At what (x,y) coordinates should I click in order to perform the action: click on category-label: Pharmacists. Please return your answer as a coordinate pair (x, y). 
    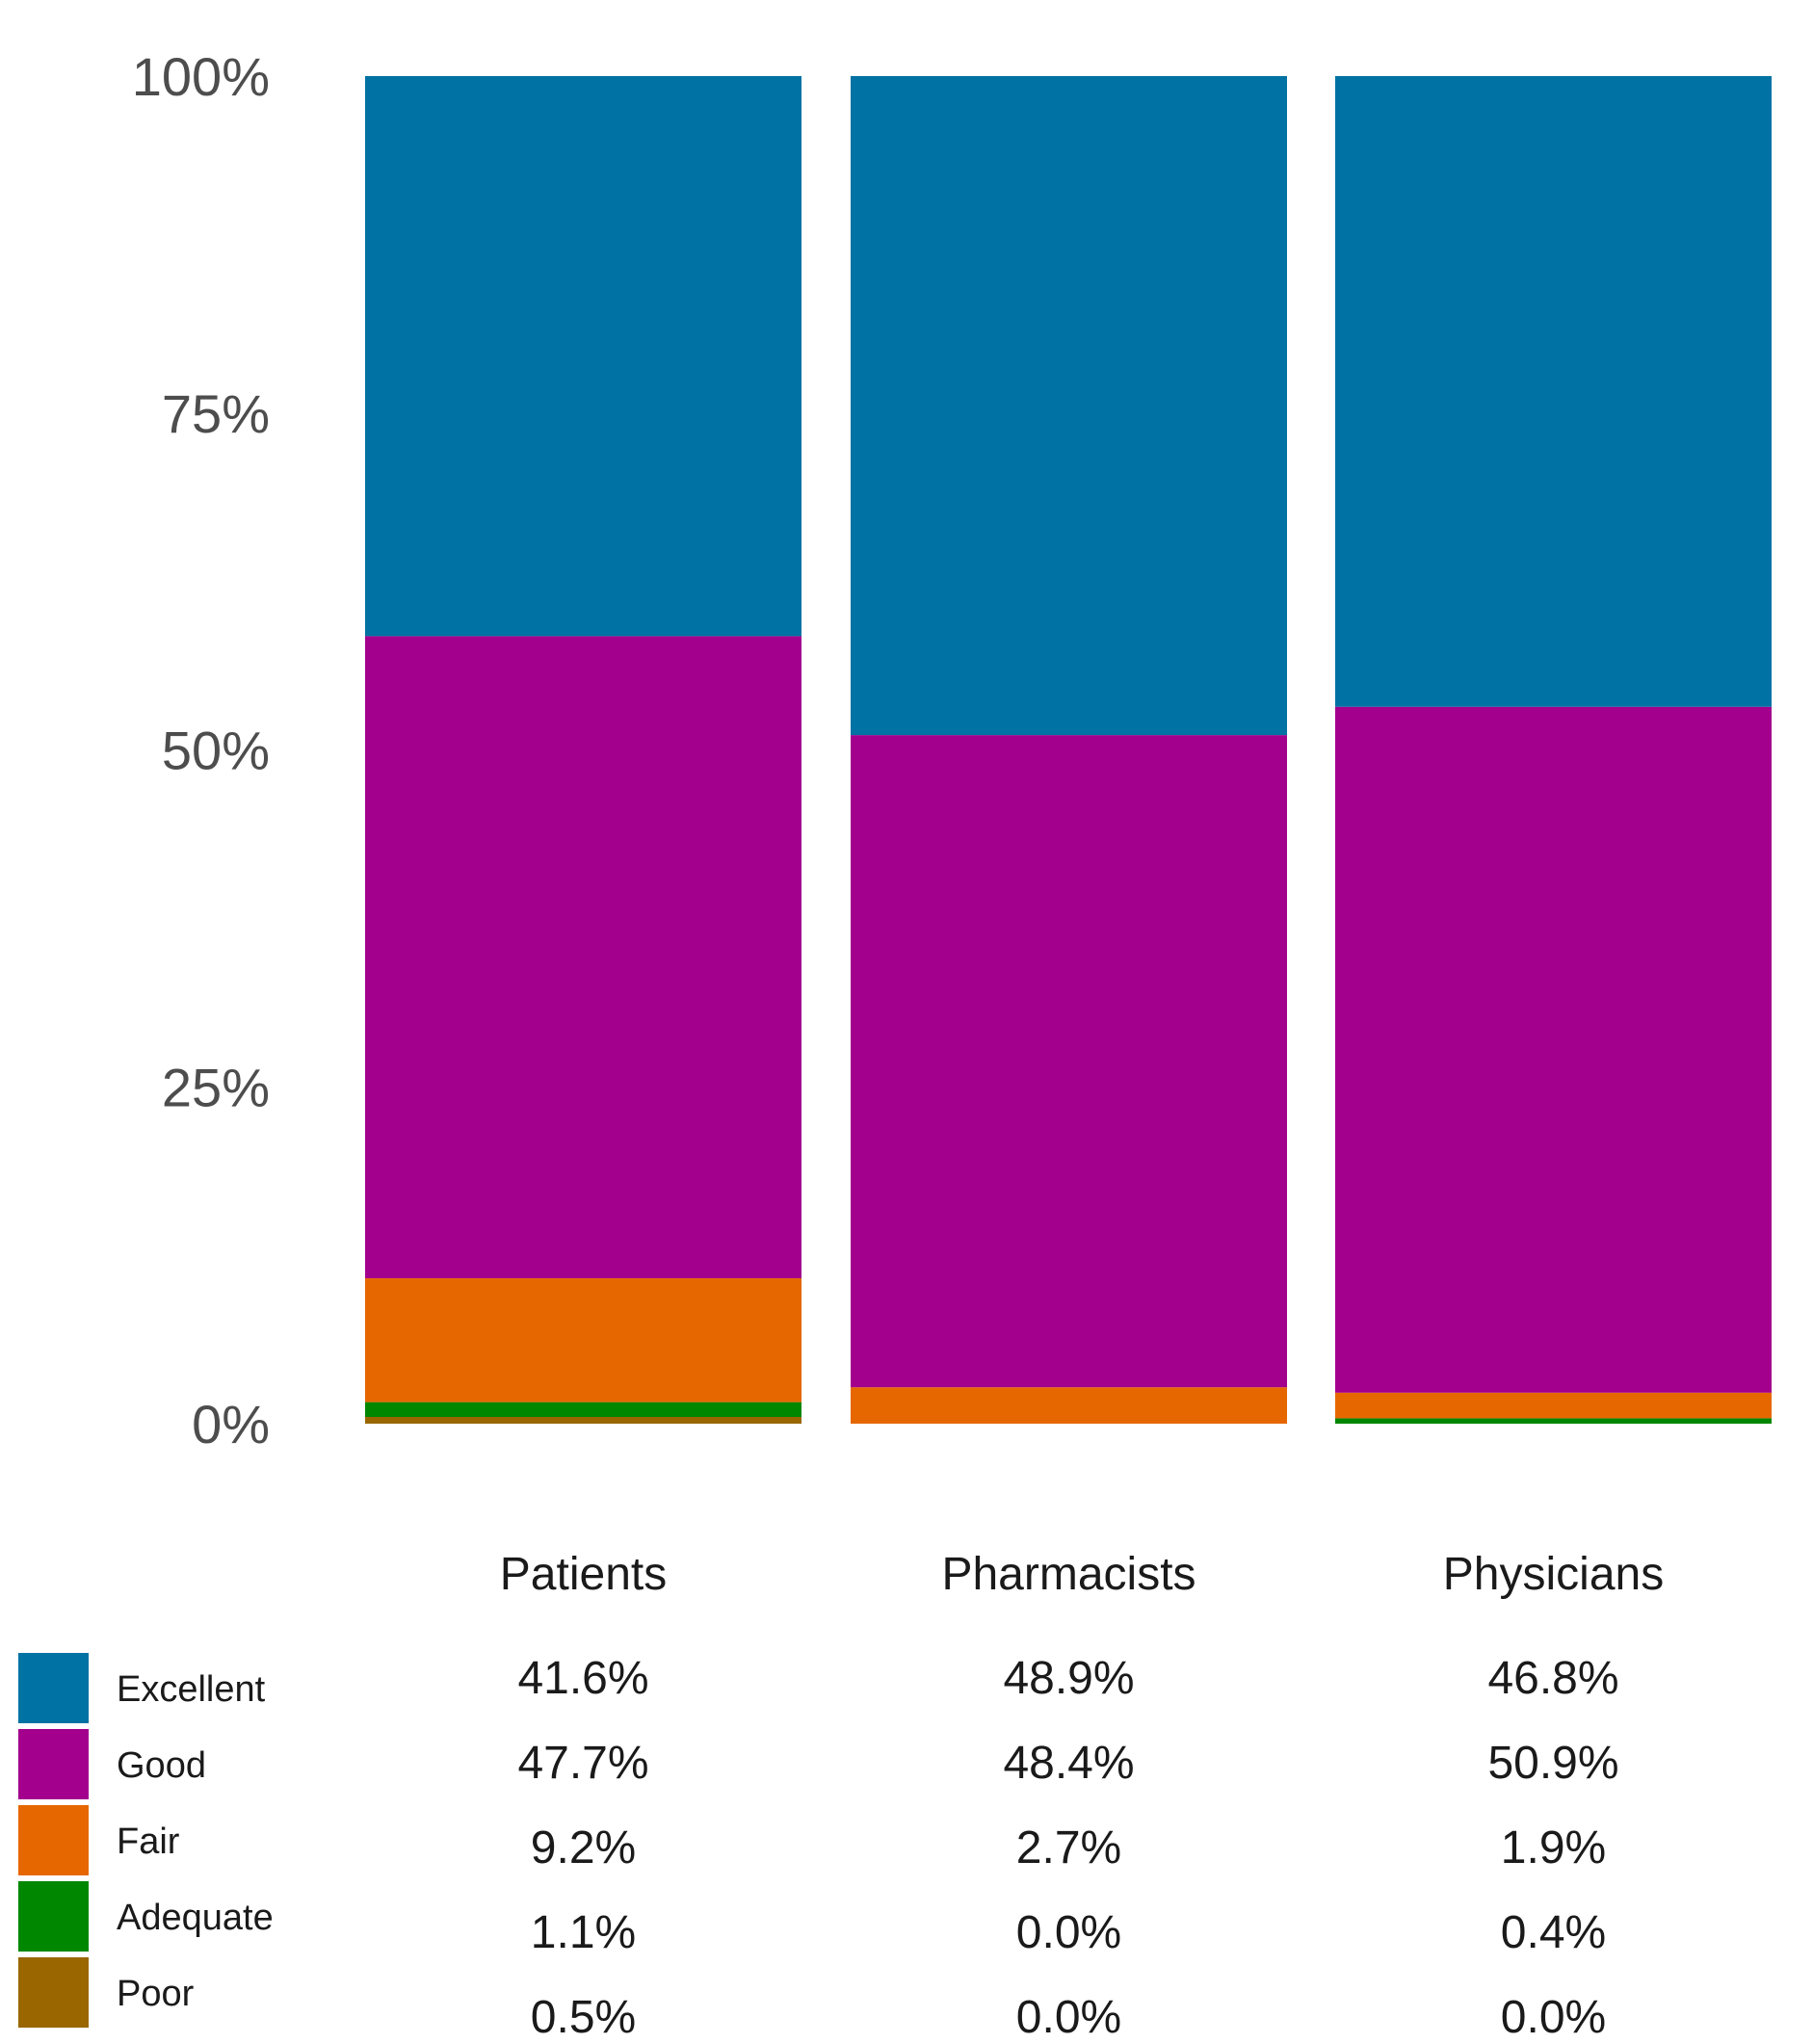
    Looking at the image, I should click on (1068, 1575).